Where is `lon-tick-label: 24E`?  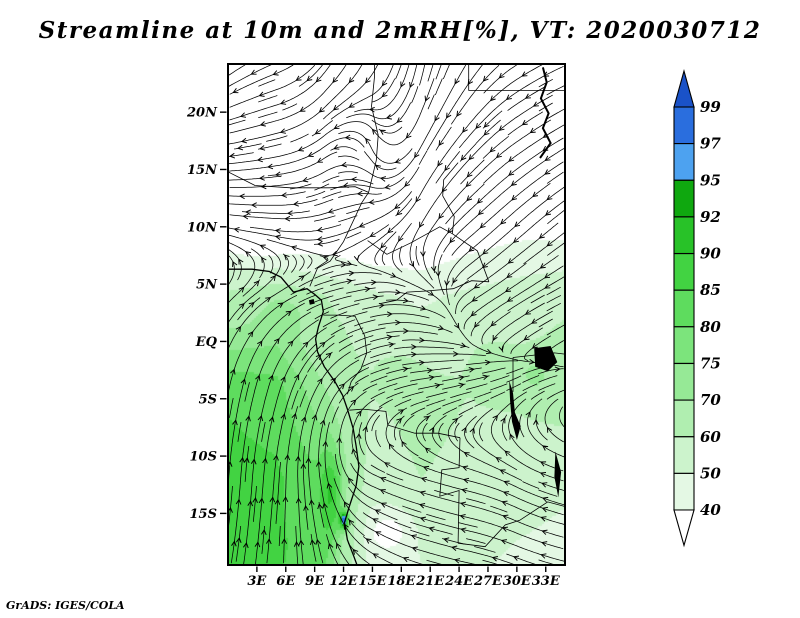
lon-tick-label: 24E is located at coordinates (459, 581).